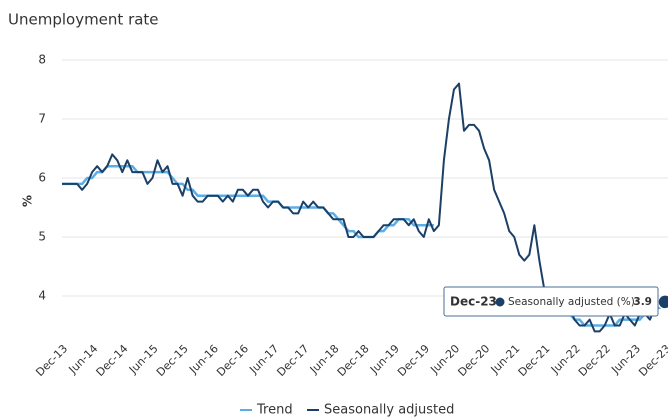 This screenshot has width=668, height=417. I want to click on y-axis-label: %, so click(28, 201).